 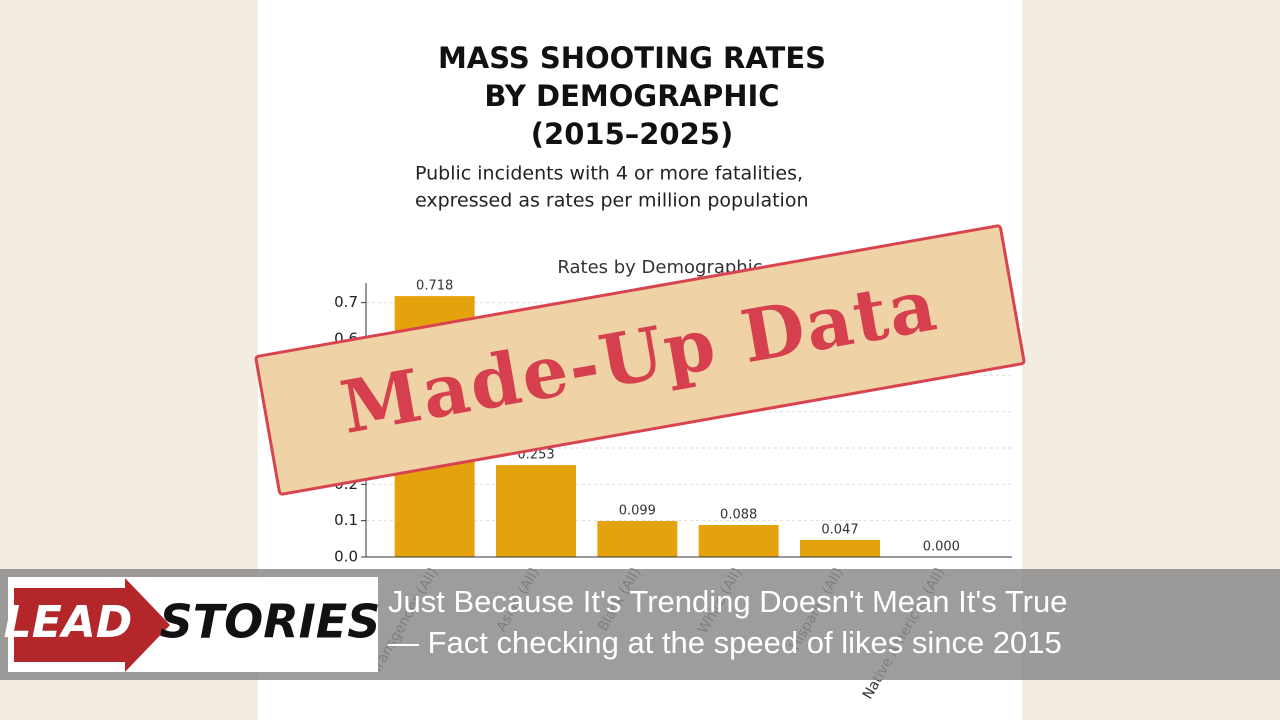 What do you see at coordinates (434, 286) in the screenshot?
I see `value-label: 0.718` at bounding box center [434, 286].